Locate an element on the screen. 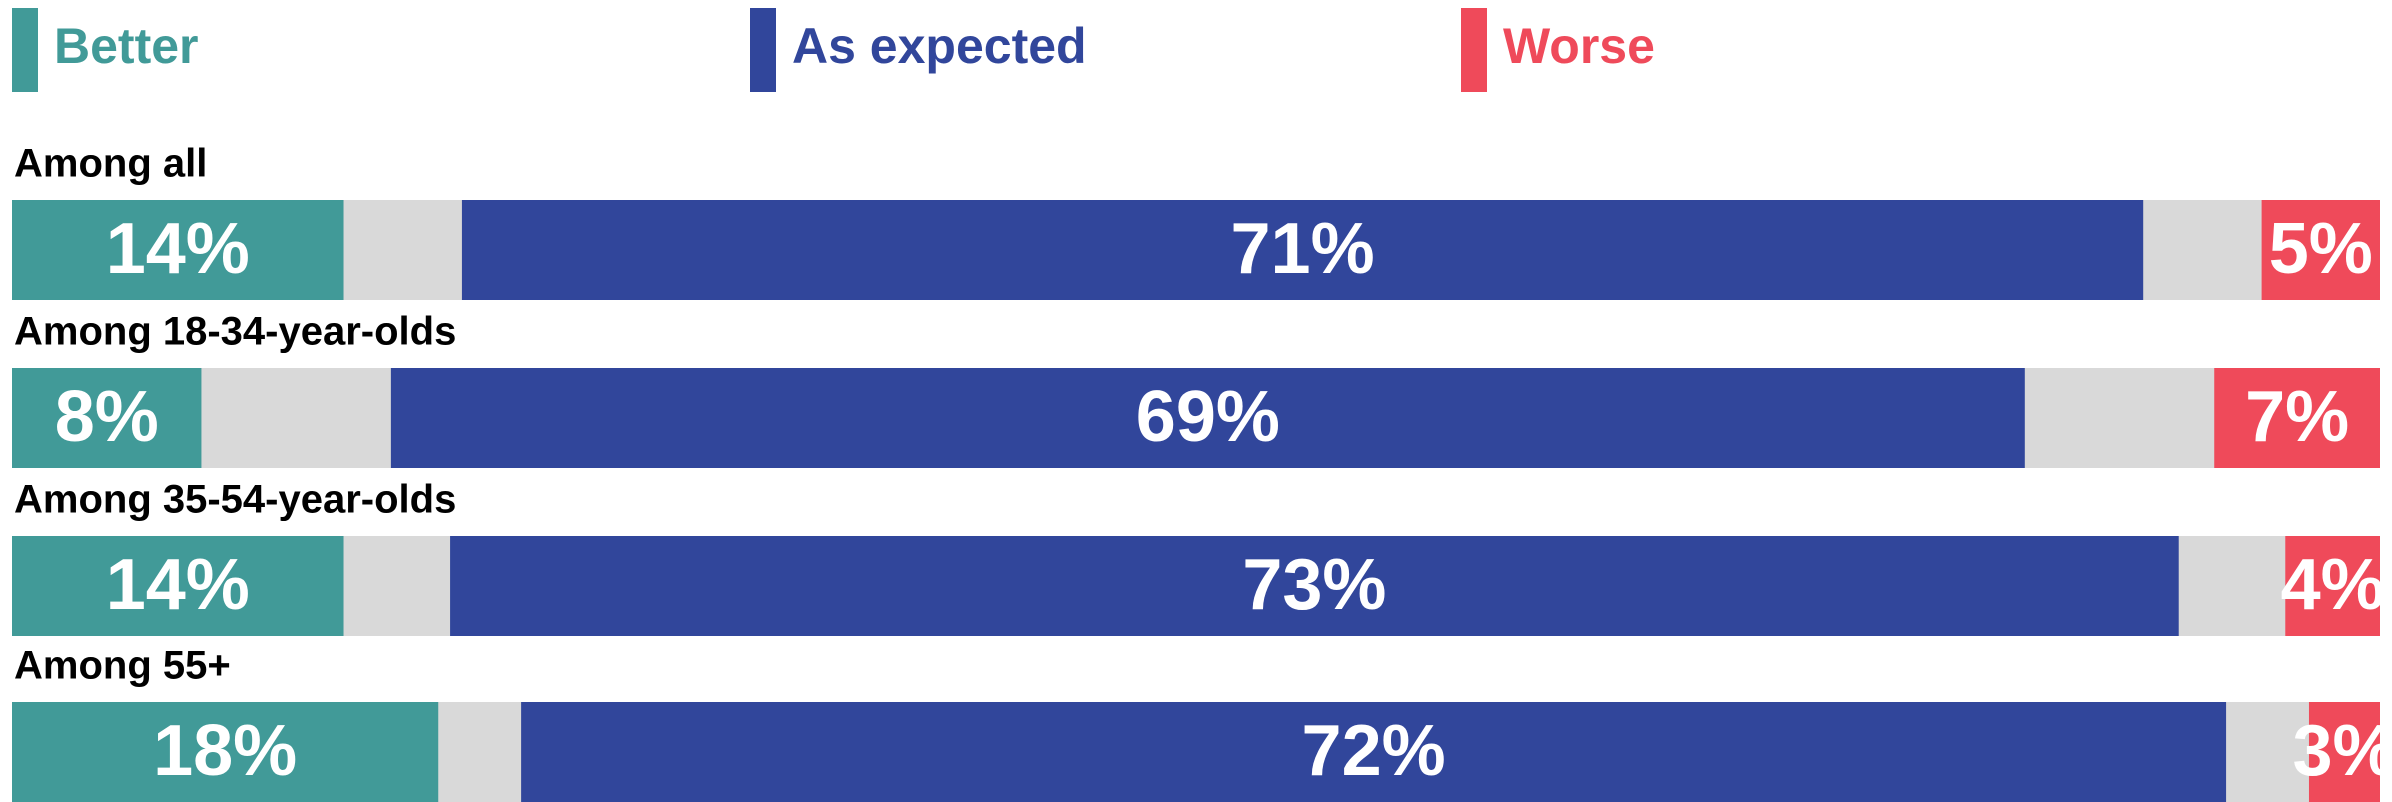 This screenshot has width=2392, height=802. value-label: 8% is located at coordinates (107, 417).